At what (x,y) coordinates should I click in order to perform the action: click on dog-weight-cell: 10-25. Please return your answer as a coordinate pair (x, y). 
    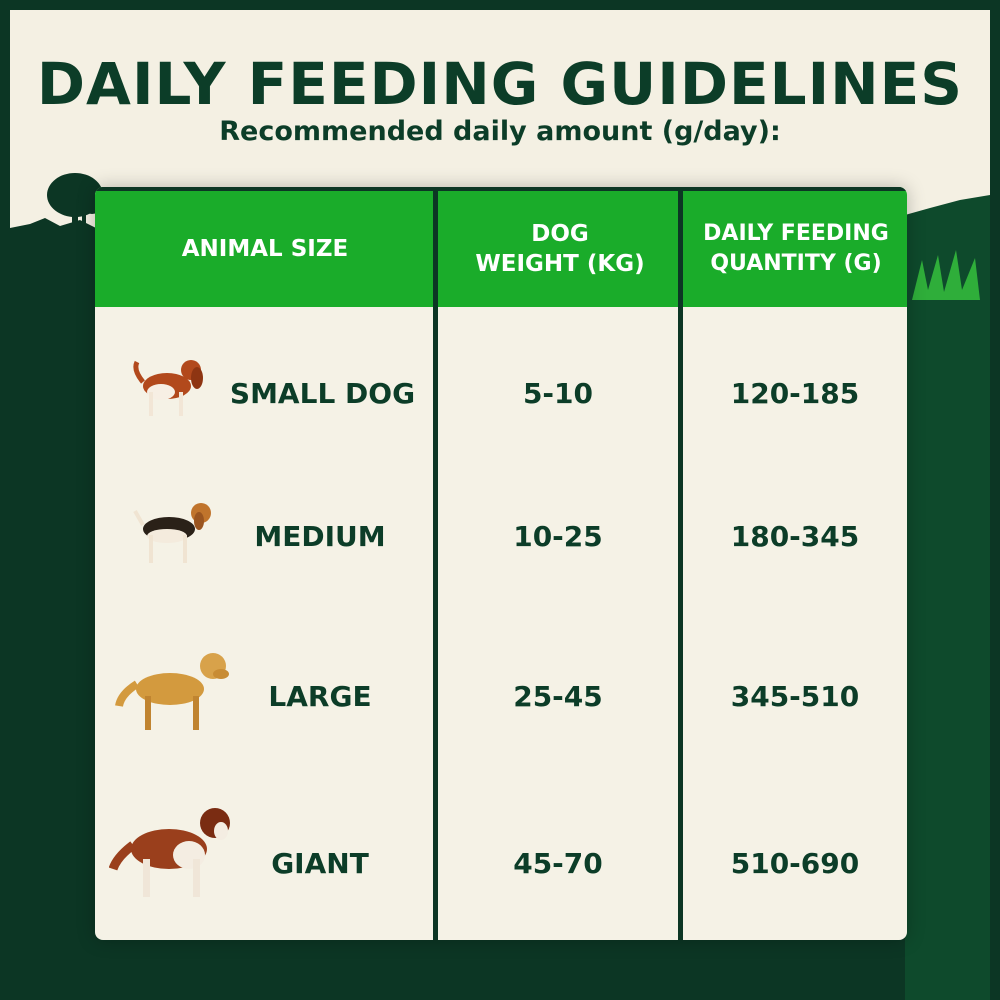
    Looking at the image, I should click on (558, 536).